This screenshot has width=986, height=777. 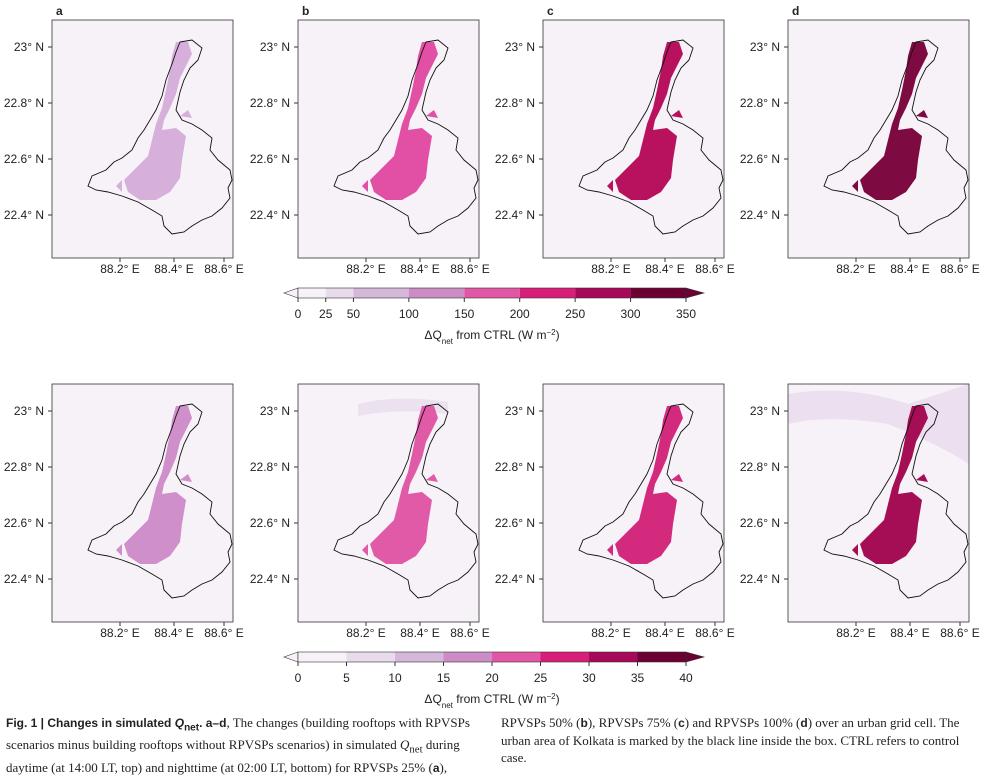 I want to click on caption-run: d, so click(x=804, y=723).